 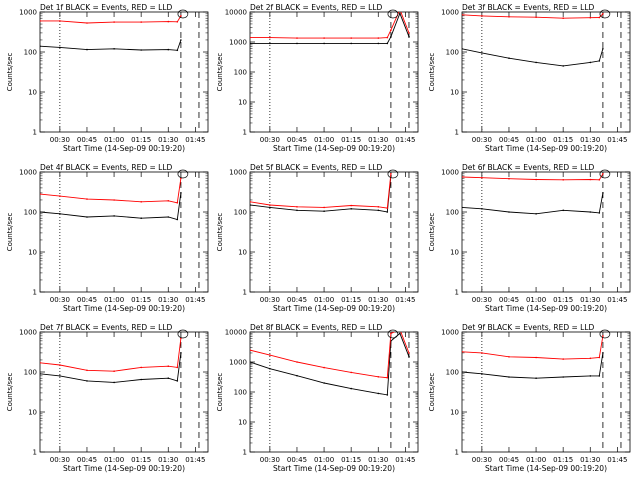 What do you see at coordinates (482, 300) in the screenshot?
I see `x-tick-label: 00:30` at bounding box center [482, 300].